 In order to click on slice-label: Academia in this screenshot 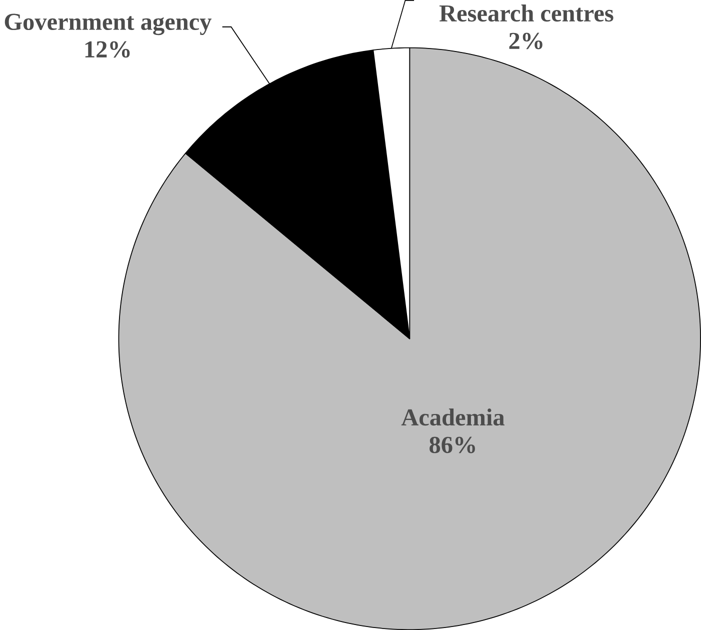, I will do `click(452, 417)`.